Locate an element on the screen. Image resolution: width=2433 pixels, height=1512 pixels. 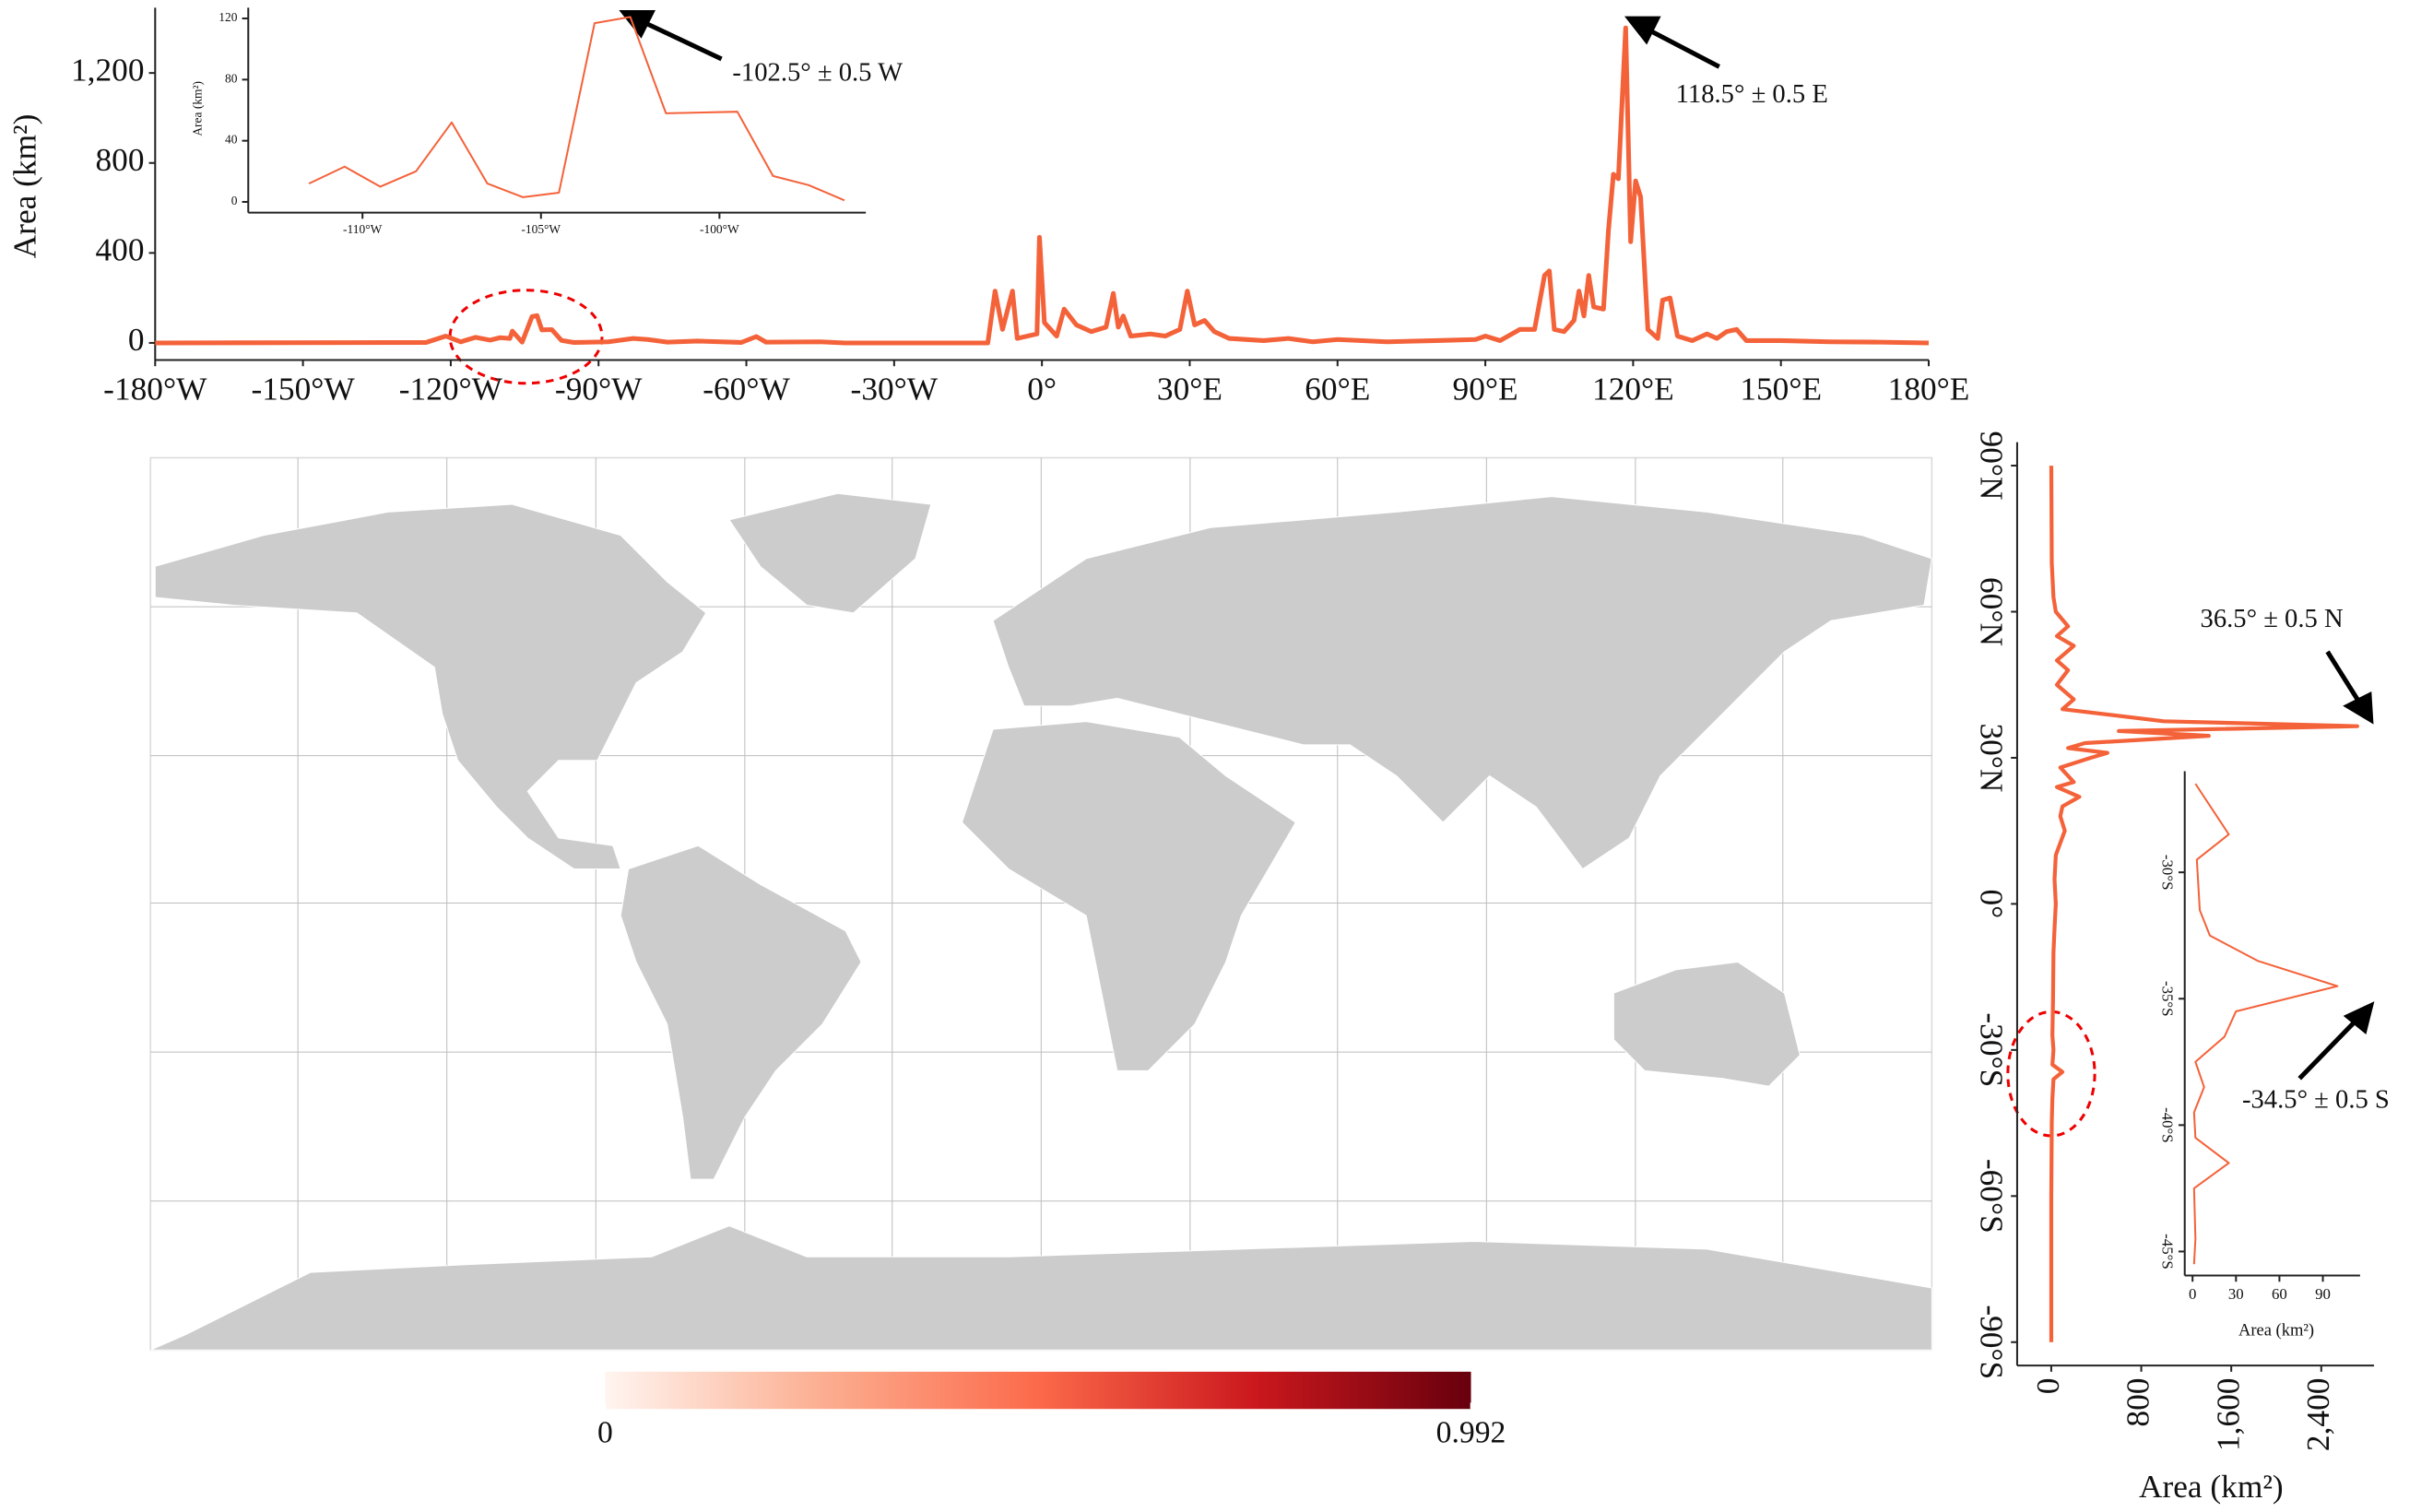
australia is located at coordinates (1706, 1024).